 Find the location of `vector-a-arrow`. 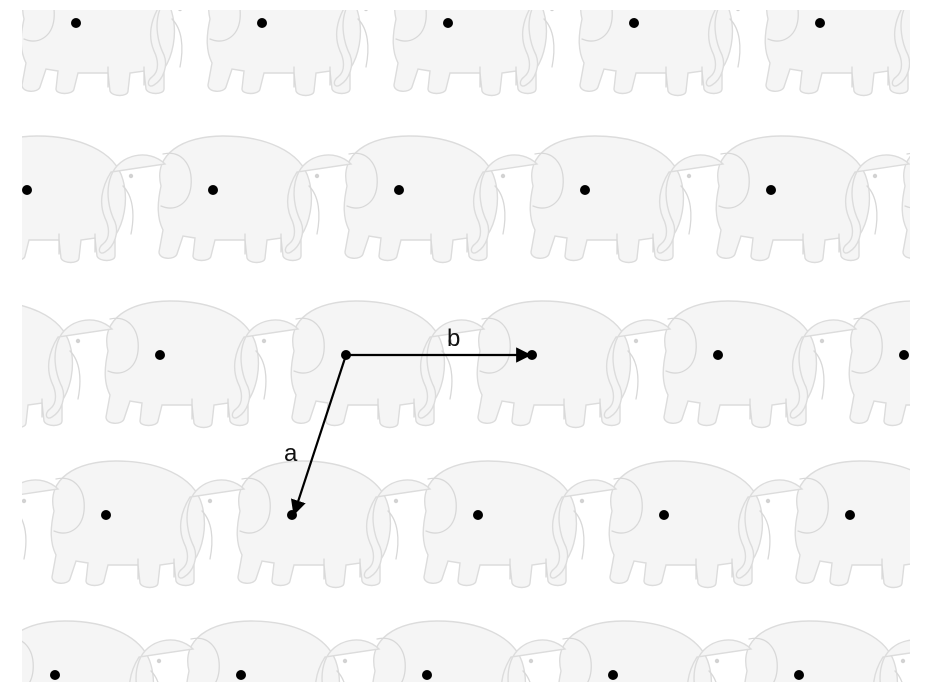

vector-a-arrow is located at coordinates (319, 435).